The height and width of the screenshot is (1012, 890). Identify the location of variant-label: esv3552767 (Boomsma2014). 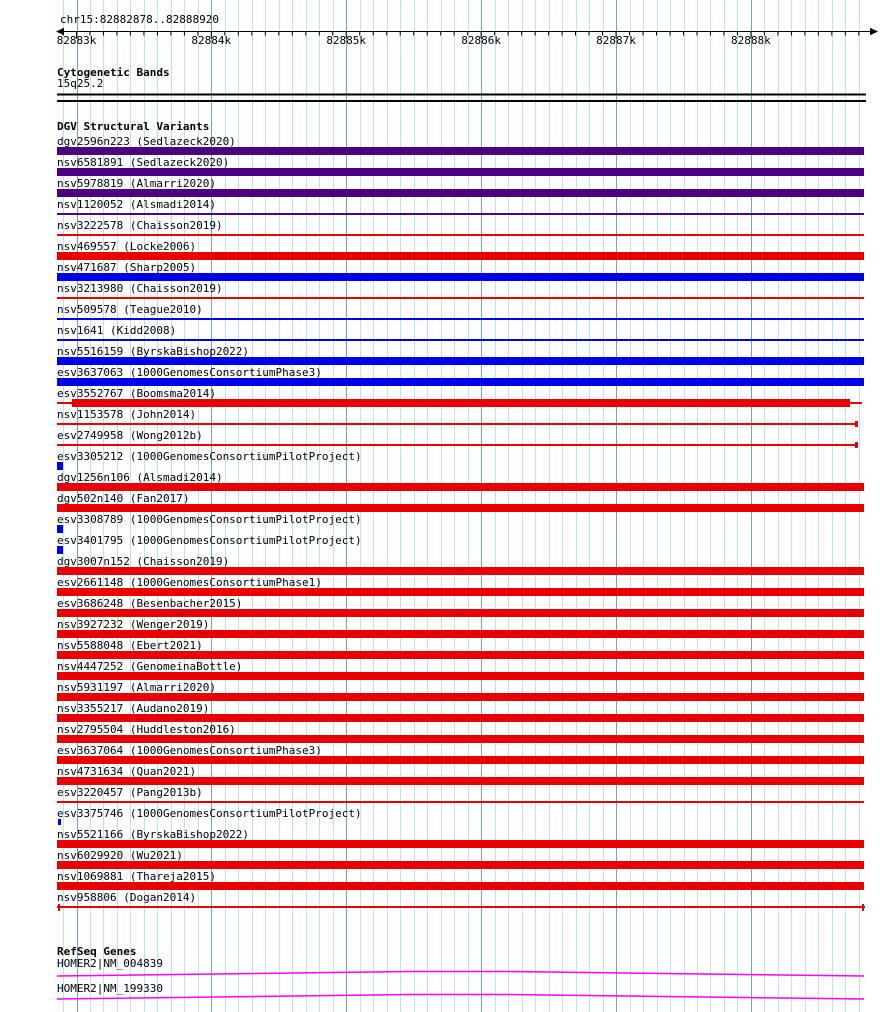
(136, 393).